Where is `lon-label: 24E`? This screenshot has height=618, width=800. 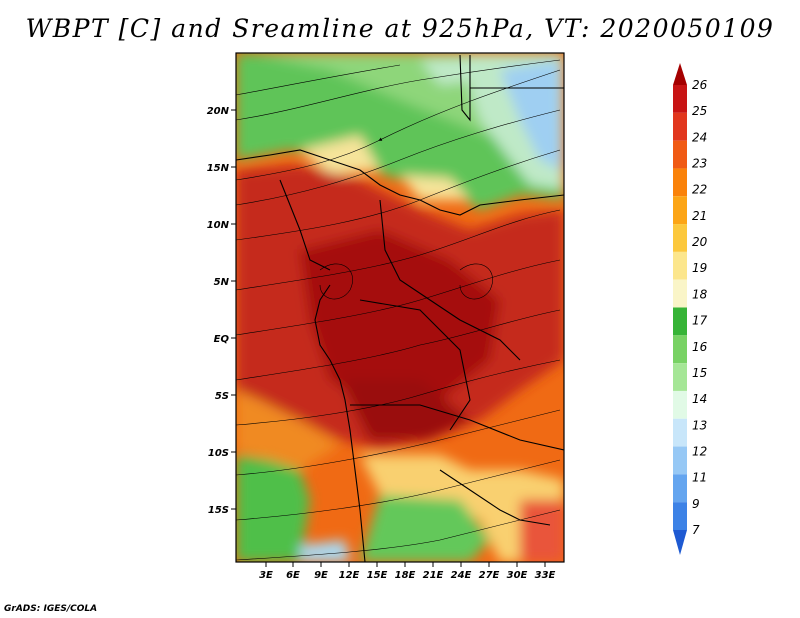
lon-label: 24E is located at coordinates (461, 575).